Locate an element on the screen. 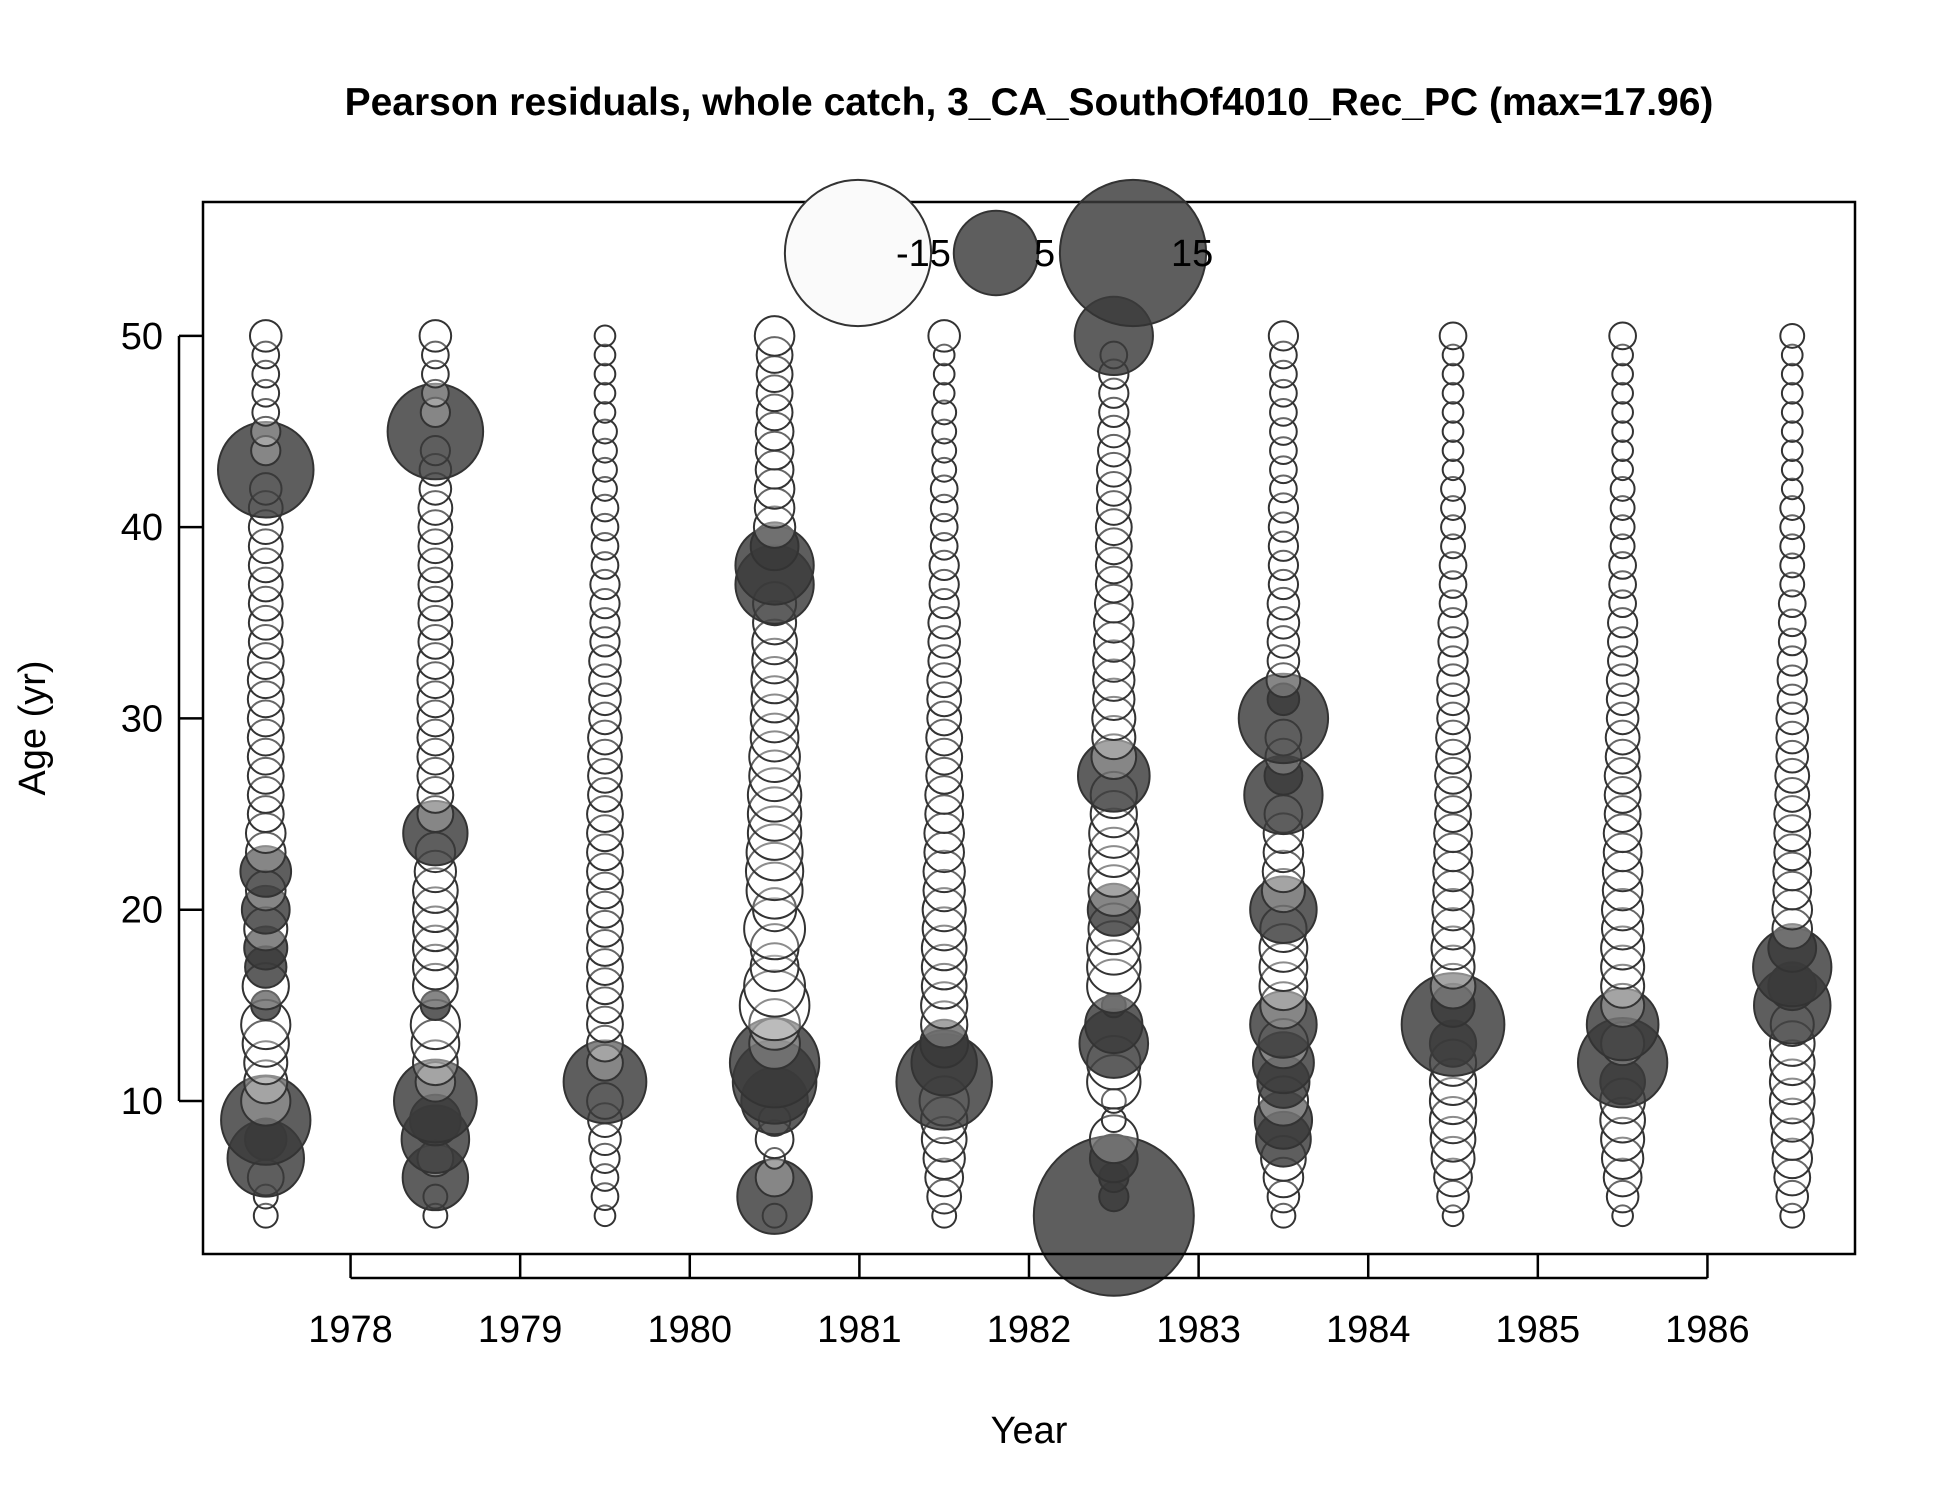 This screenshot has height=1500, width=1950. y-axis-title: Age (yr) is located at coordinates (33, 727).